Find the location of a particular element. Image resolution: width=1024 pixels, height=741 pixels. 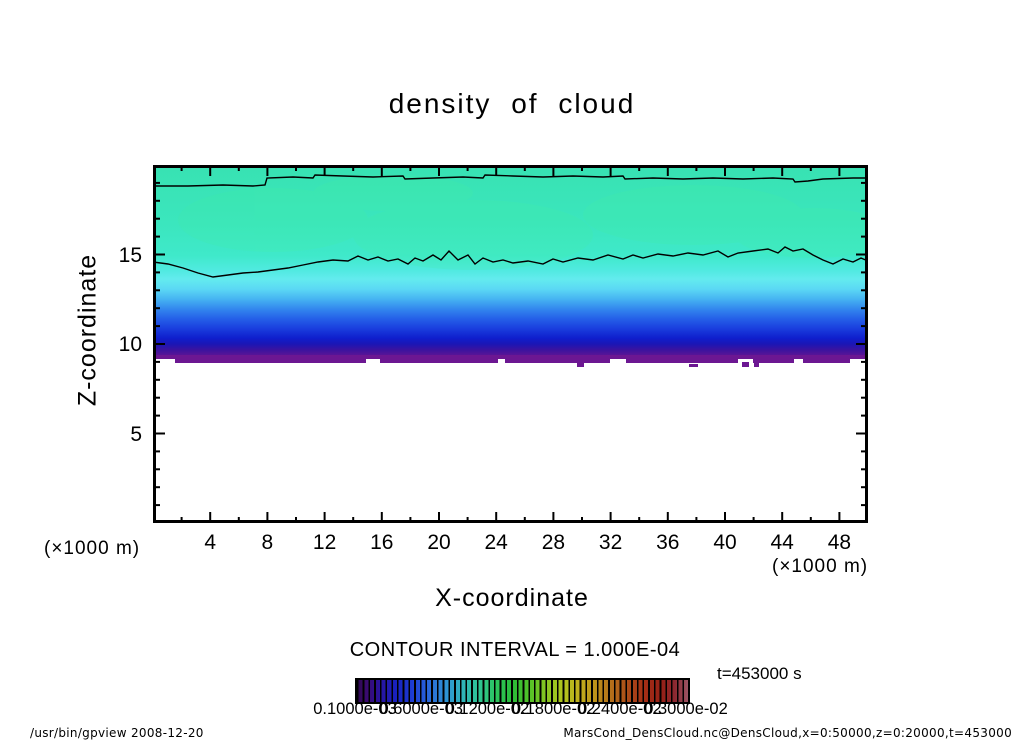

y-tick-label: 5 is located at coordinates (136, 434).